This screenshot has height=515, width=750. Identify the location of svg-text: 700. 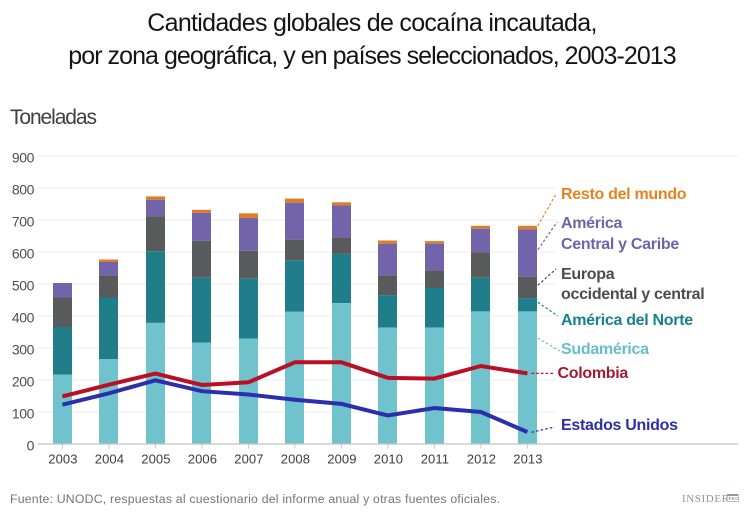
(23, 222).